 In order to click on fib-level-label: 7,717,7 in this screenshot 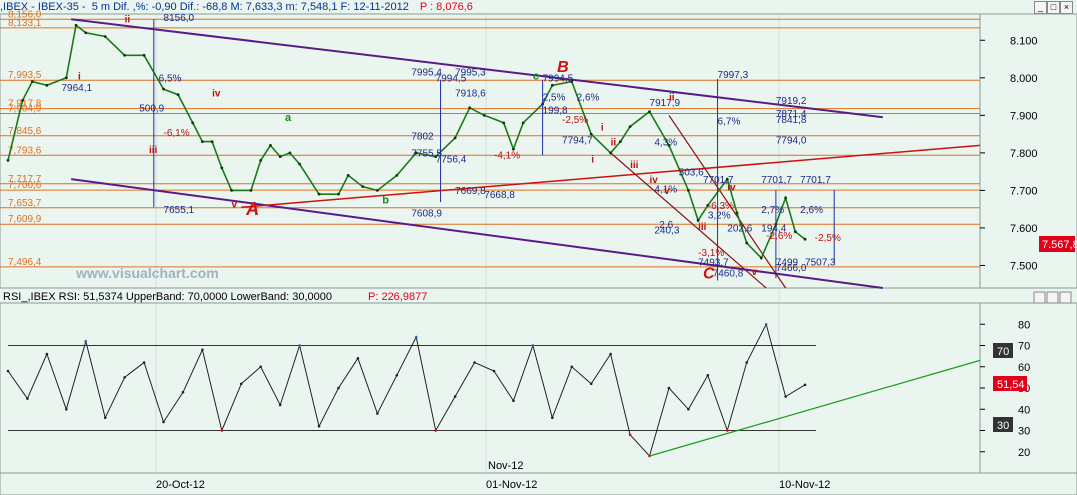, I will do `click(25, 179)`.